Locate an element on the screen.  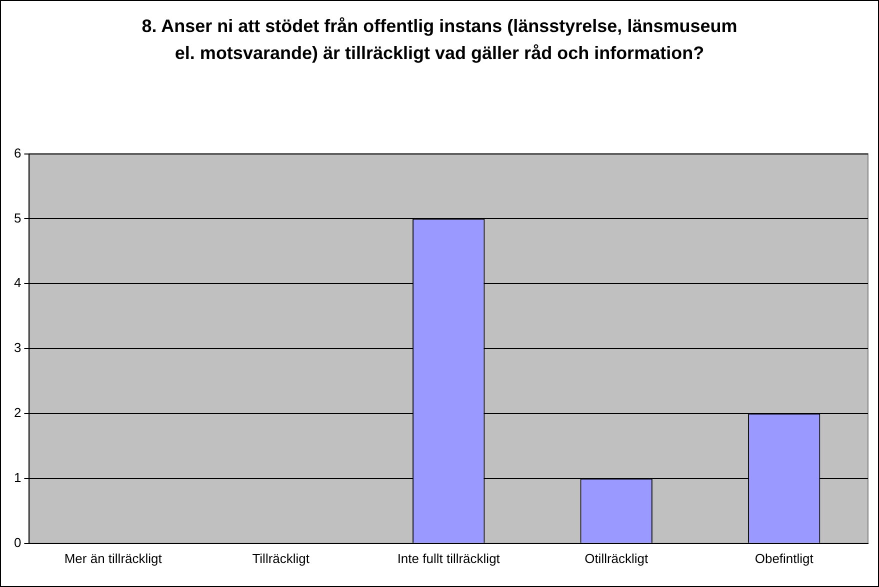
y-tick-label: 5 is located at coordinates (18, 218).